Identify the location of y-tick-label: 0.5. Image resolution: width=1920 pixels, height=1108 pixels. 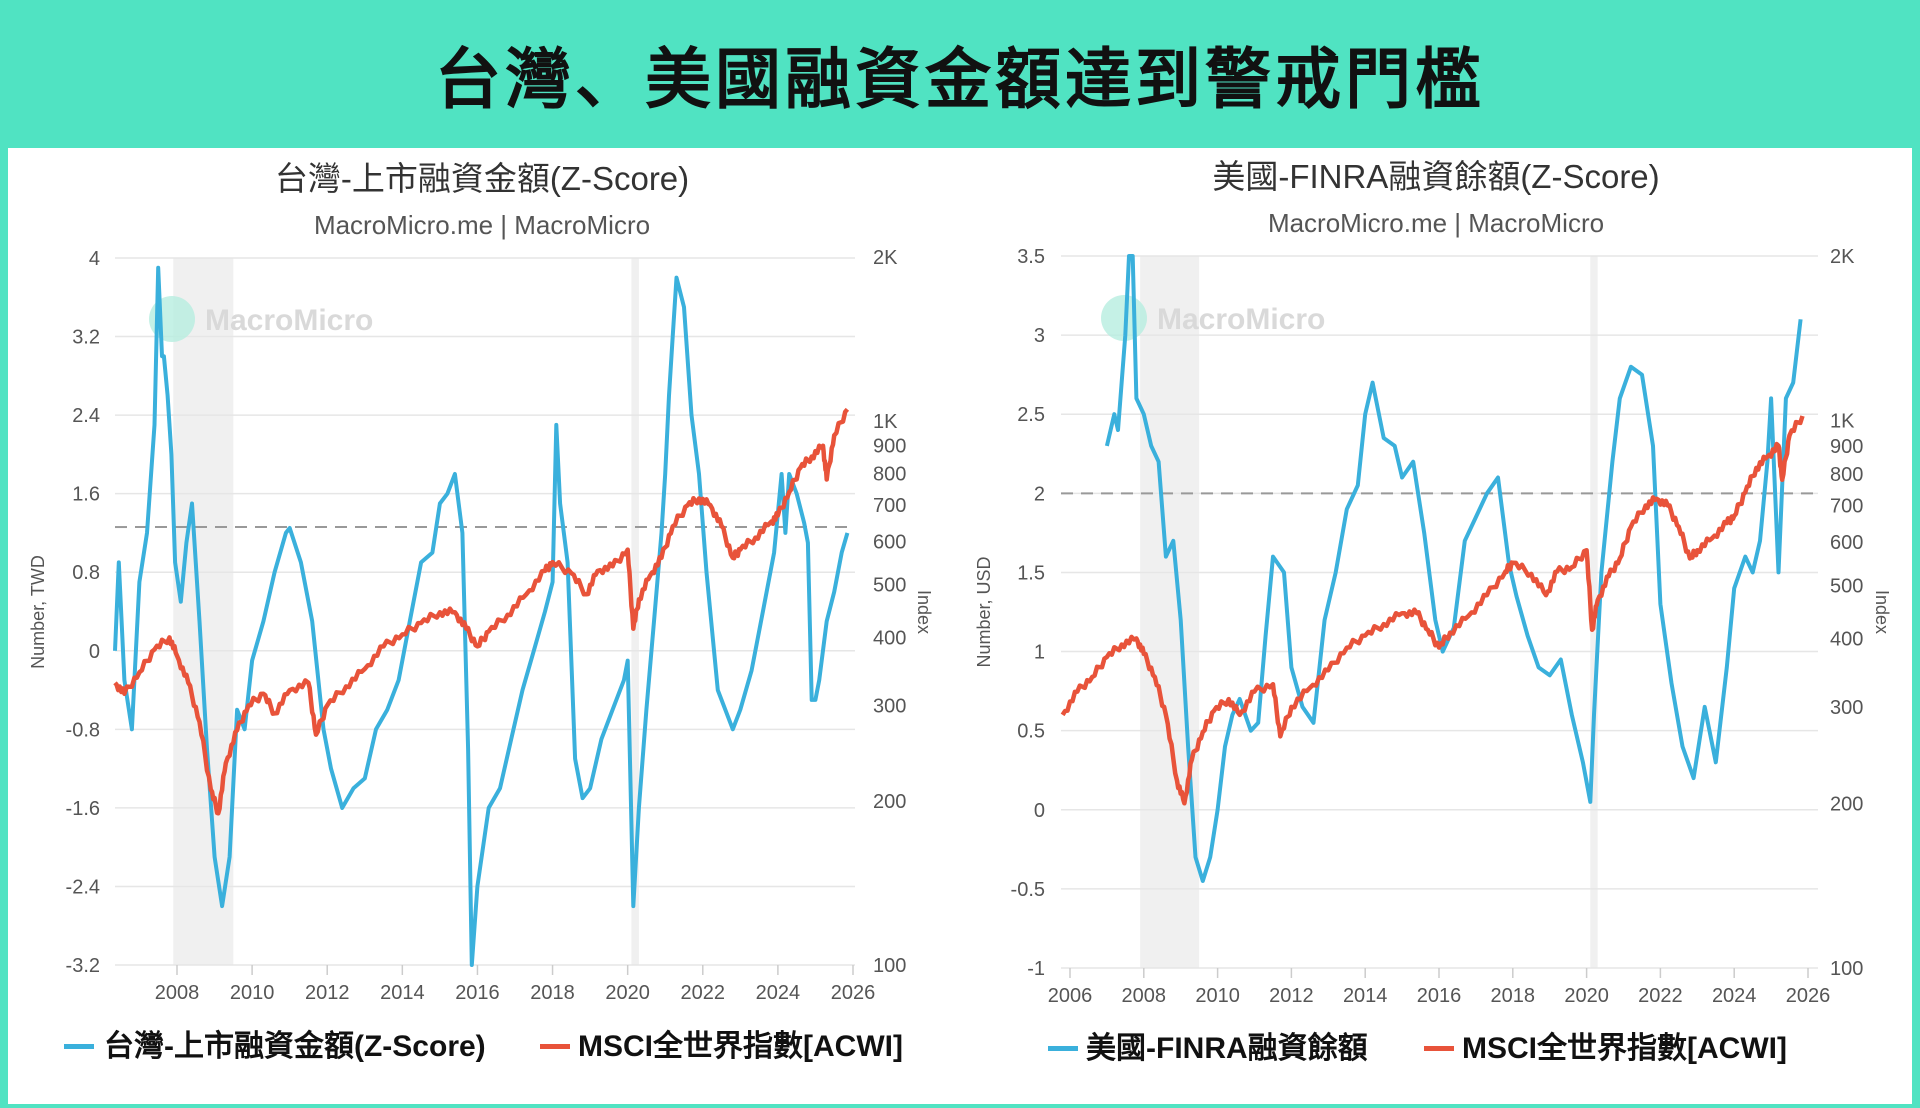
(1031, 732).